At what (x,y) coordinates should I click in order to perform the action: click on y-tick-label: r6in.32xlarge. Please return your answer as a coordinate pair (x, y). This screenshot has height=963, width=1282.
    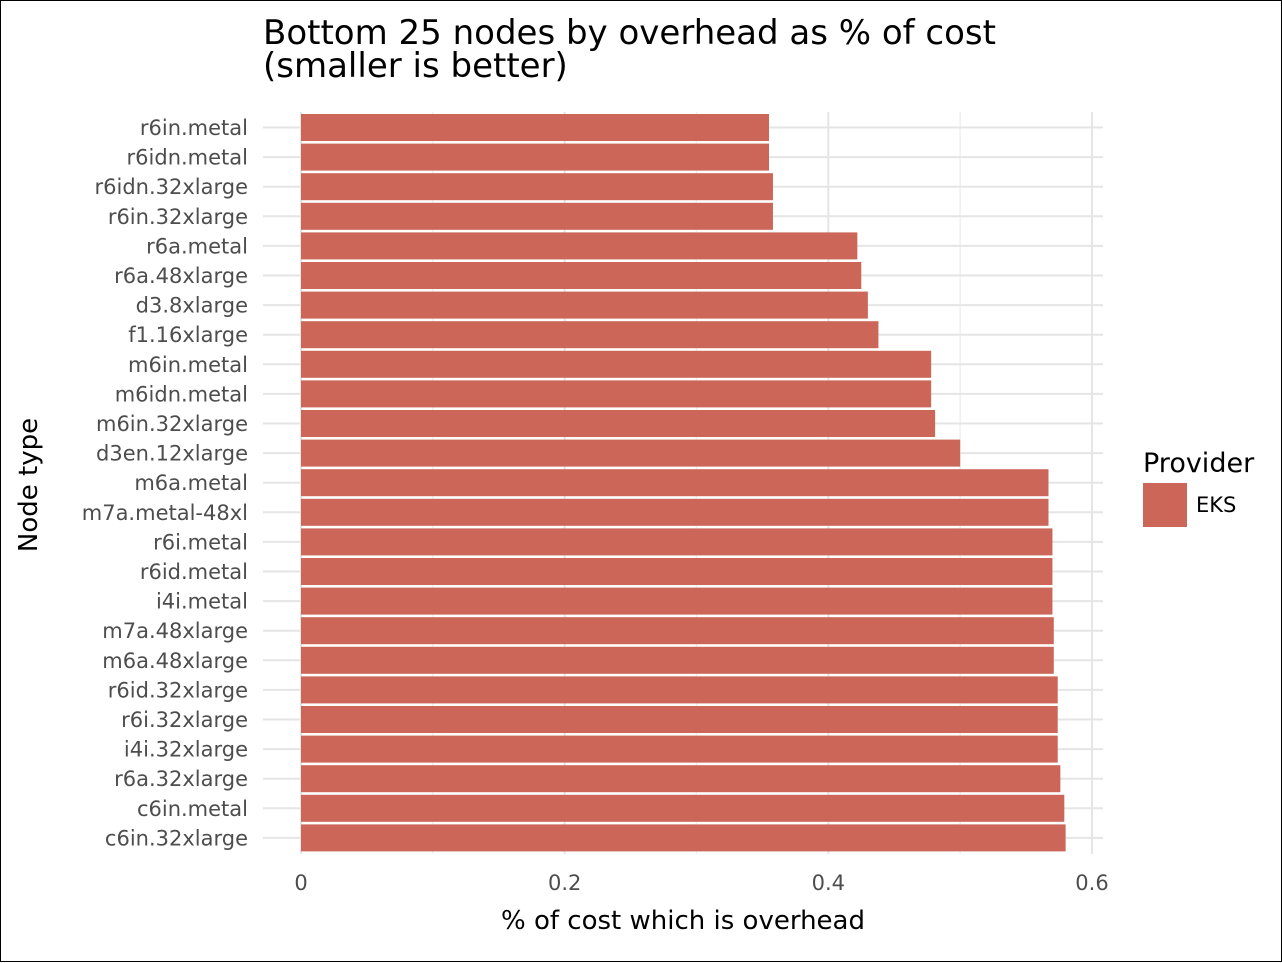
    Looking at the image, I should click on (178, 217).